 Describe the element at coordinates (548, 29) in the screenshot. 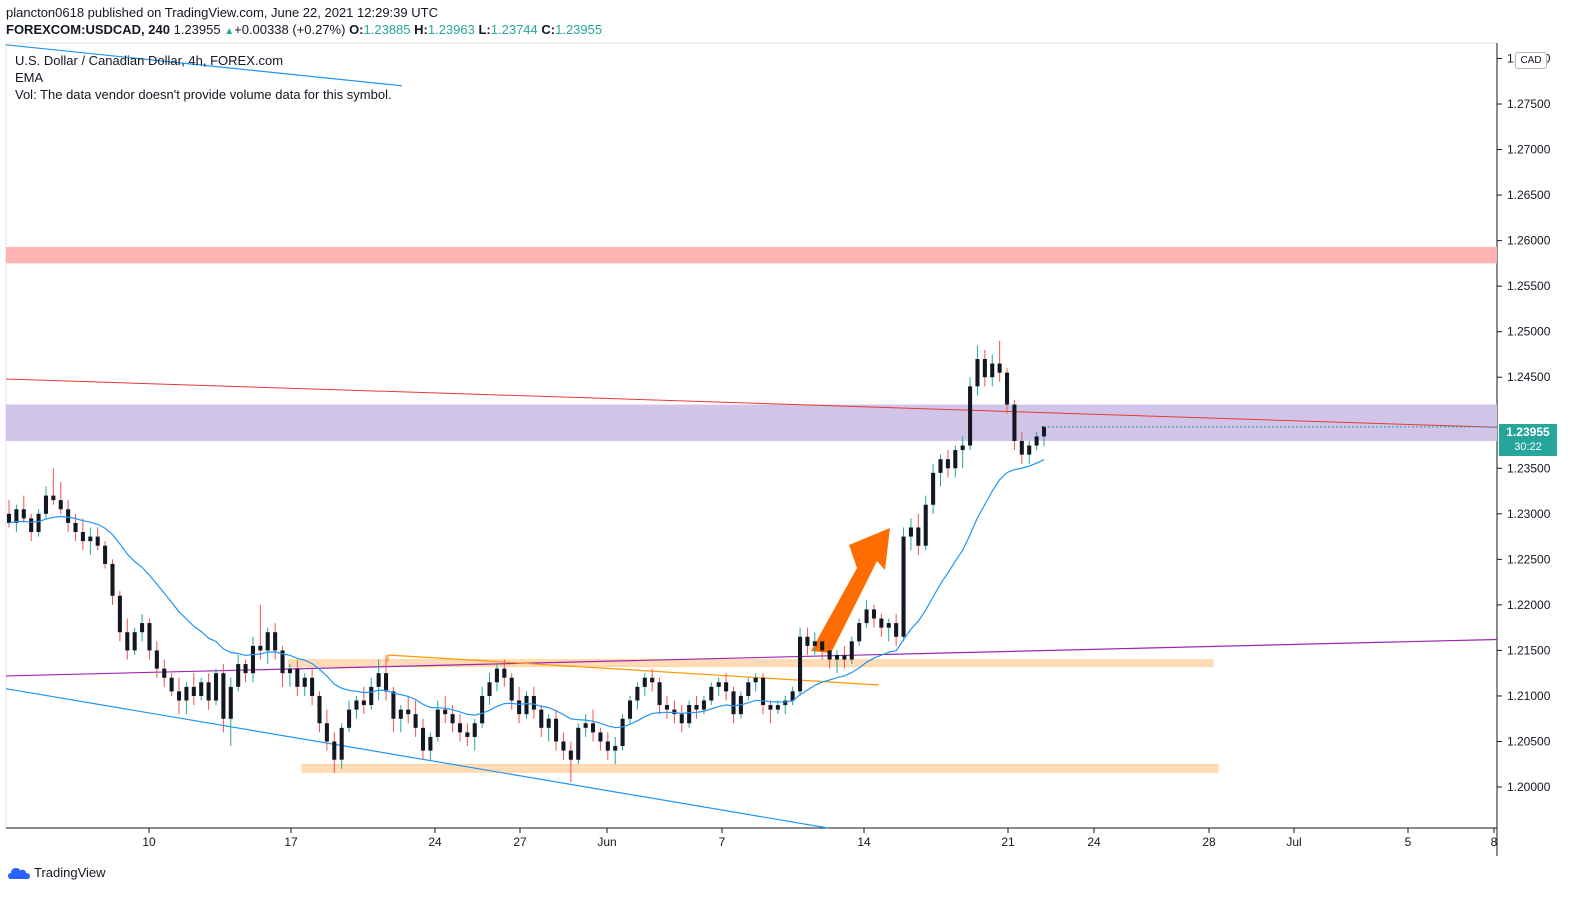

I see `close-label: C:` at that location.